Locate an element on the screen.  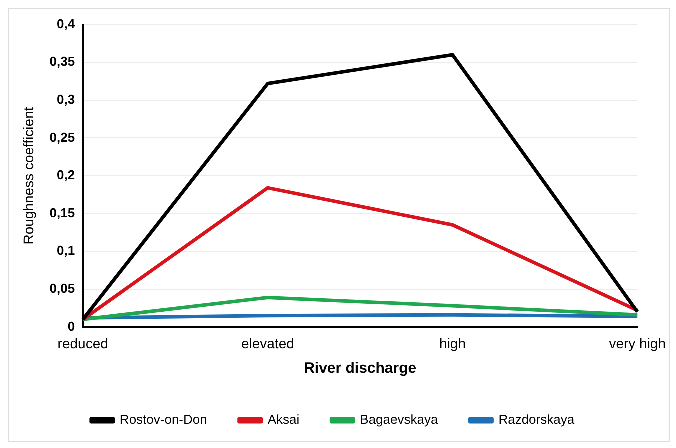
x-tick-label: elevated is located at coordinates (267, 343).